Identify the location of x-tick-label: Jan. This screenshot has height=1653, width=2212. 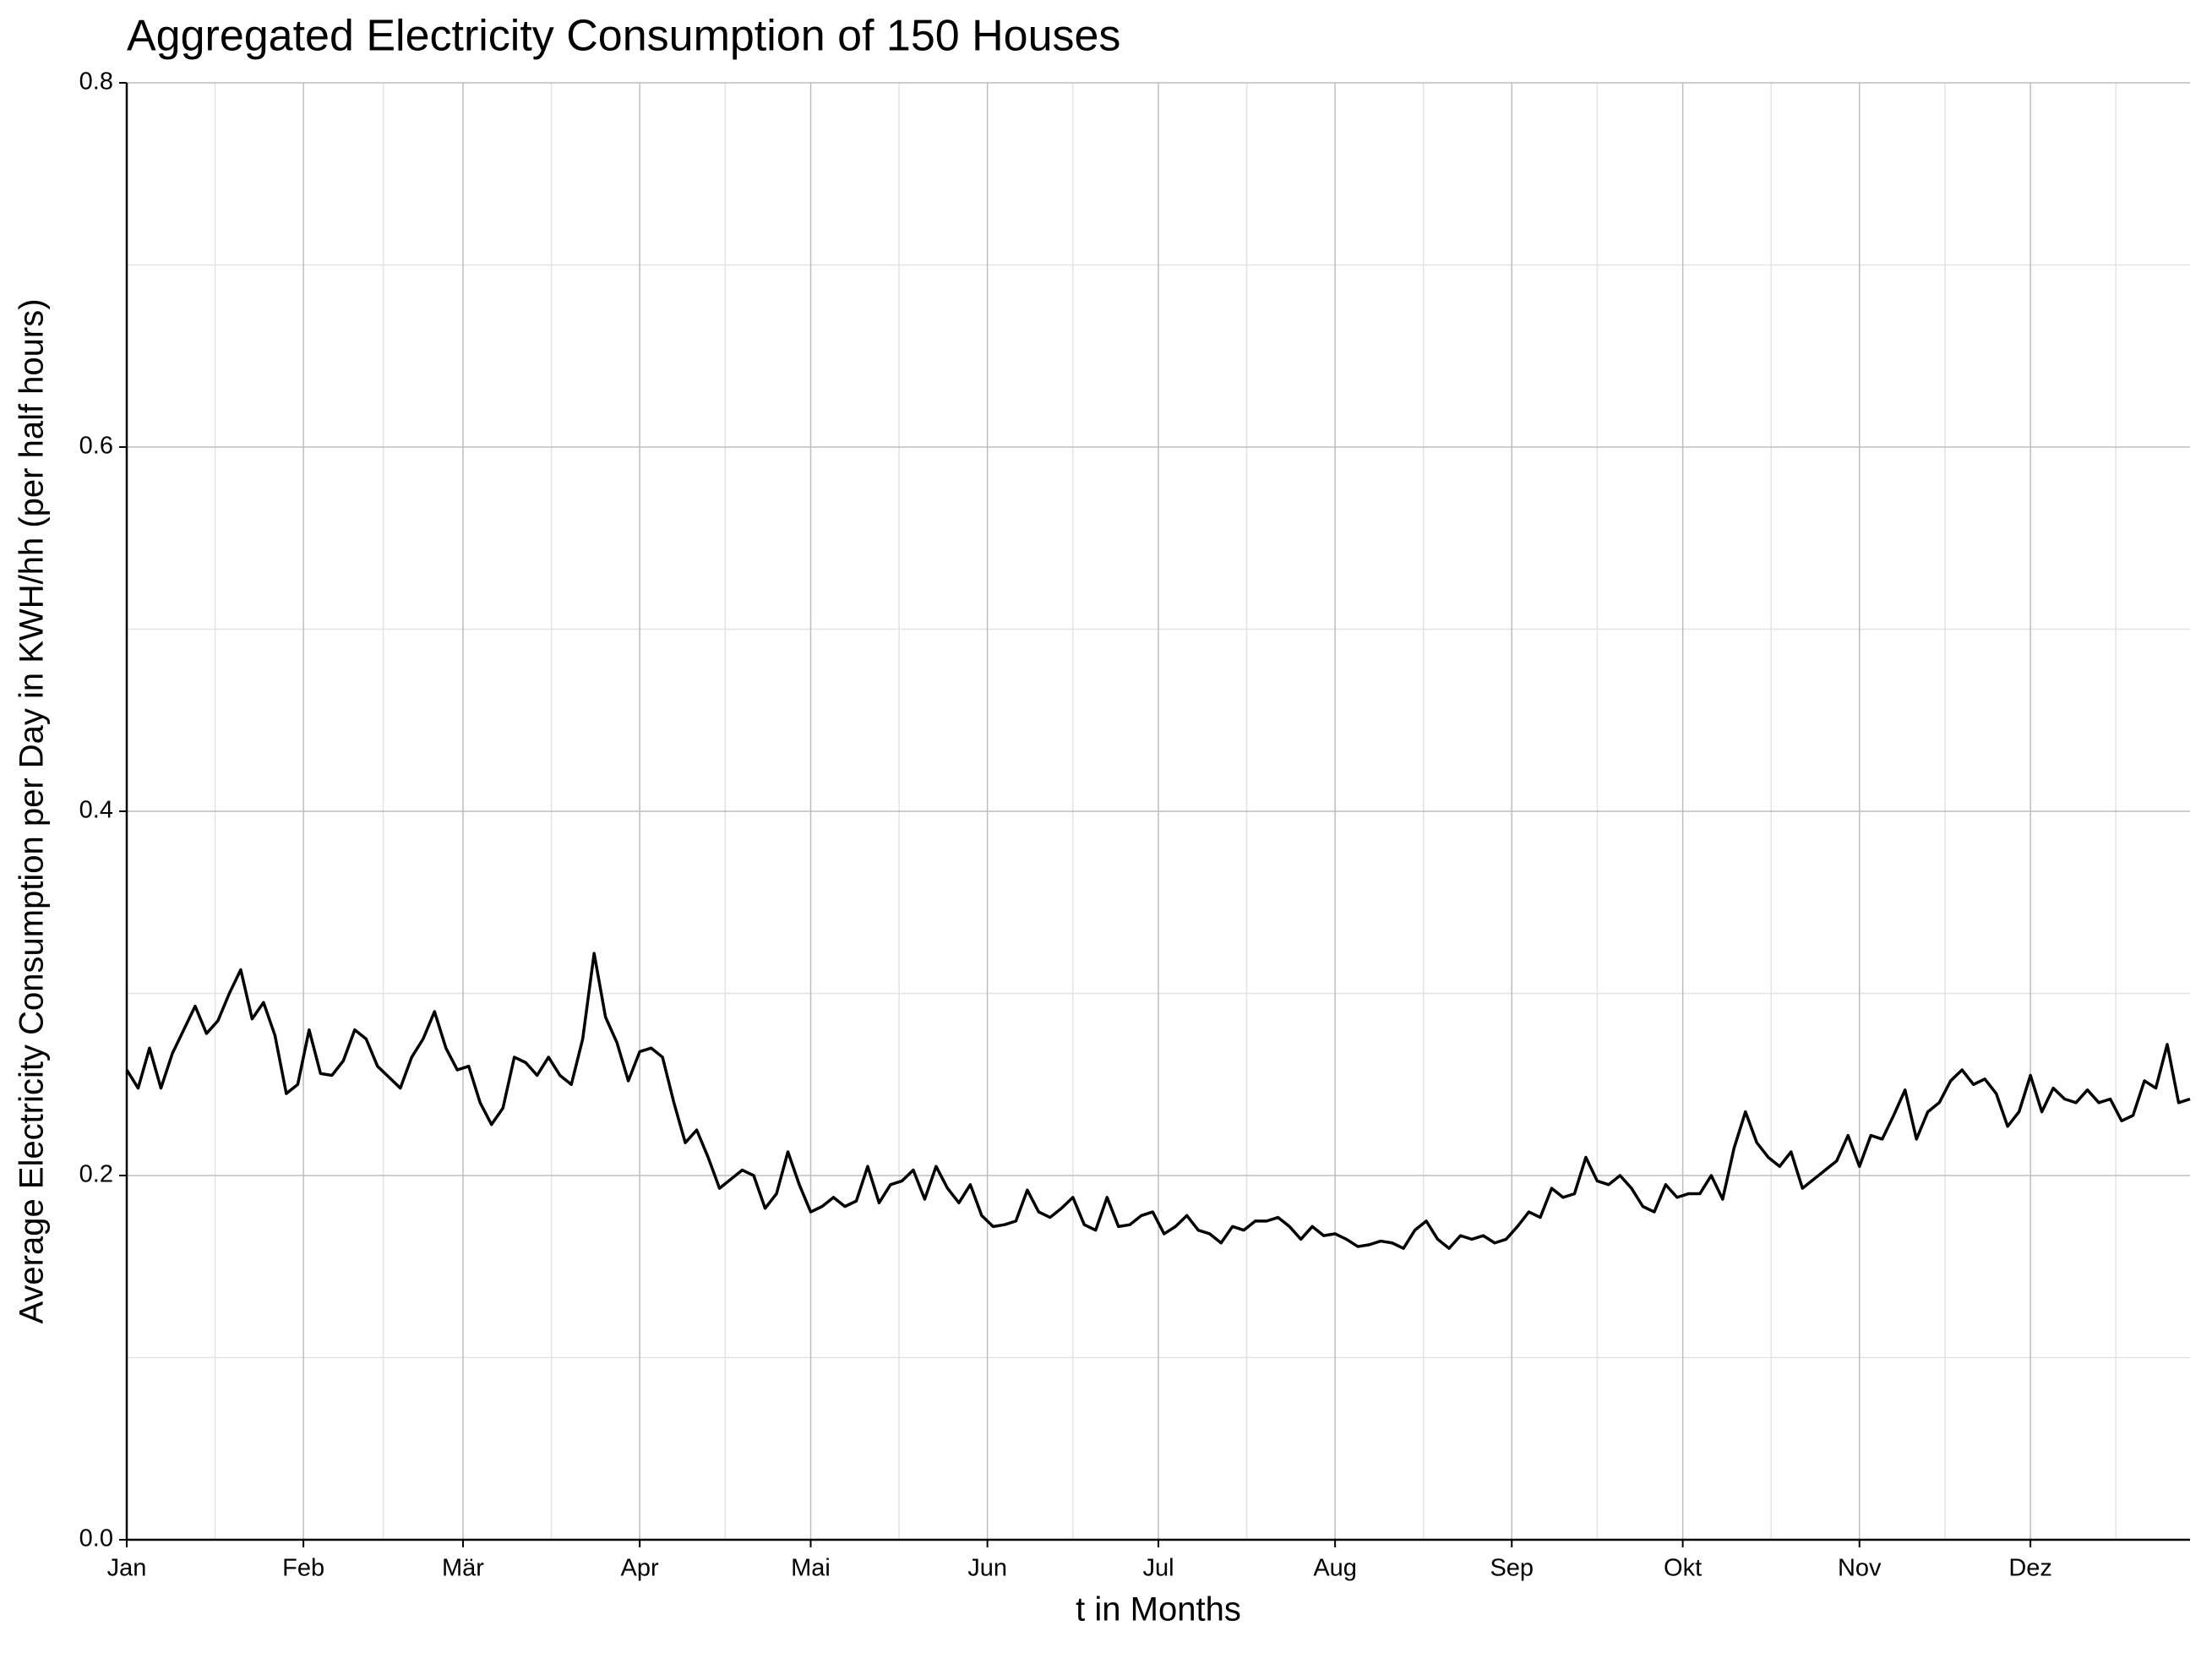
(127, 1568).